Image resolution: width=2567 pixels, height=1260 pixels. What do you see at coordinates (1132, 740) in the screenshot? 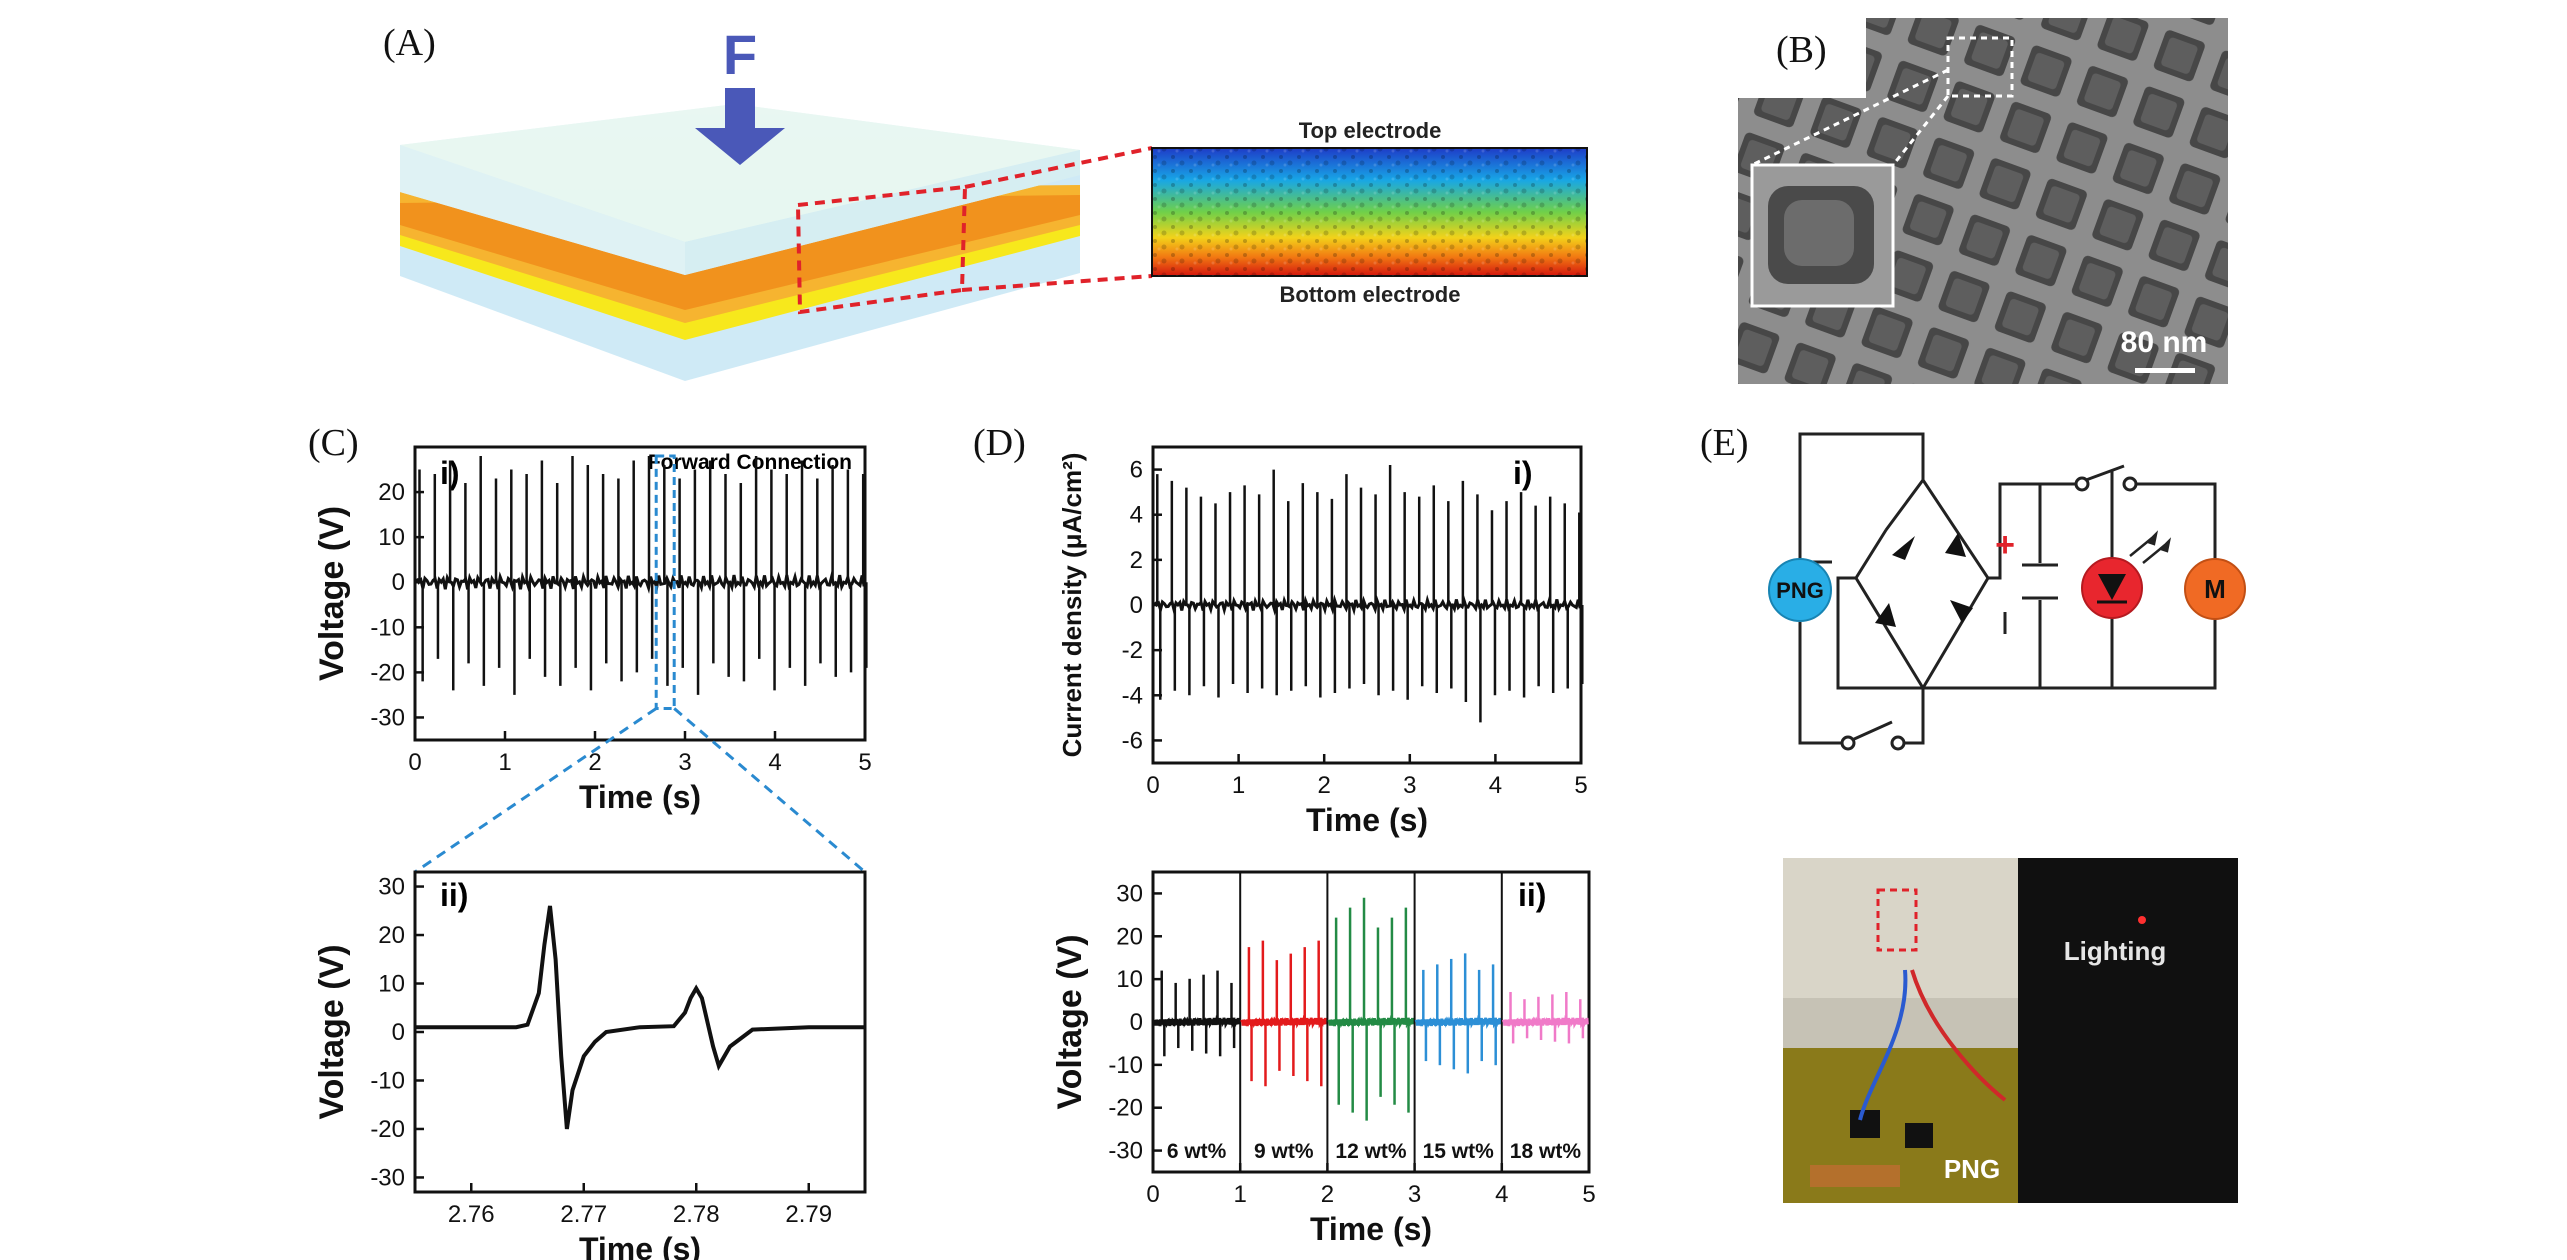
I see `y-tick-label: -6` at bounding box center [1132, 740].